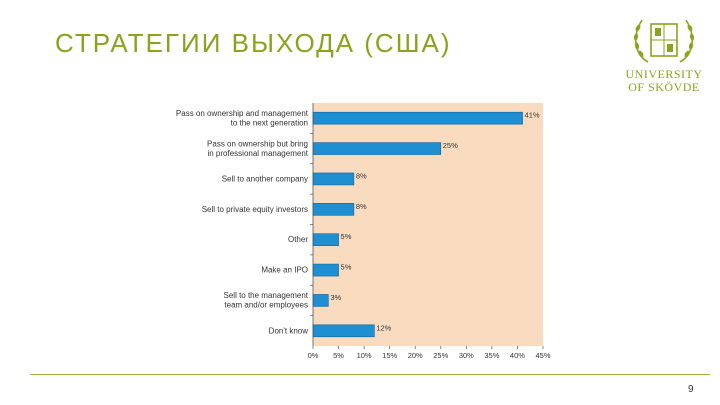 This screenshot has width=720, height=405. Describe the element at coordinates (257, 153) in the screenshot. I see `category-label: in professional management` at that location.